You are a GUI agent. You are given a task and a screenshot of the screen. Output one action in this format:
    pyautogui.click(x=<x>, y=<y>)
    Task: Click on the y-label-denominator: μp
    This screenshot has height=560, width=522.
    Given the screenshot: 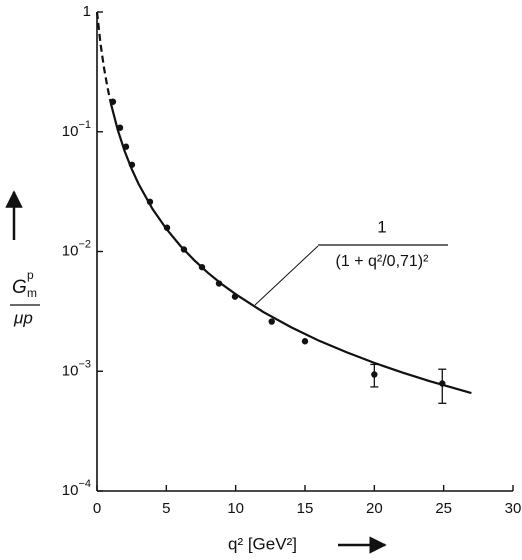 What is the action you would take?
    pyautogui.click(x=23, y=317)
    